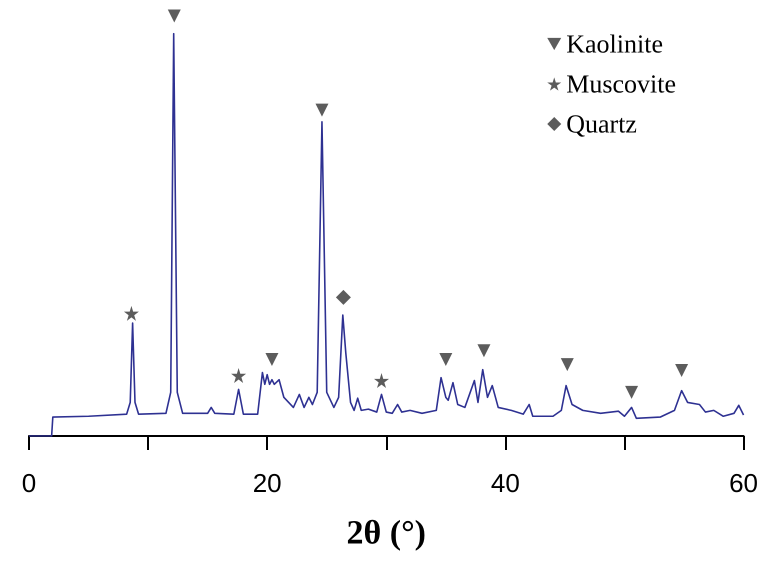 Image resolution: width=769 pixels, height=581 pixels. I want to click on x-tick-label: 0, so click(29, 483).